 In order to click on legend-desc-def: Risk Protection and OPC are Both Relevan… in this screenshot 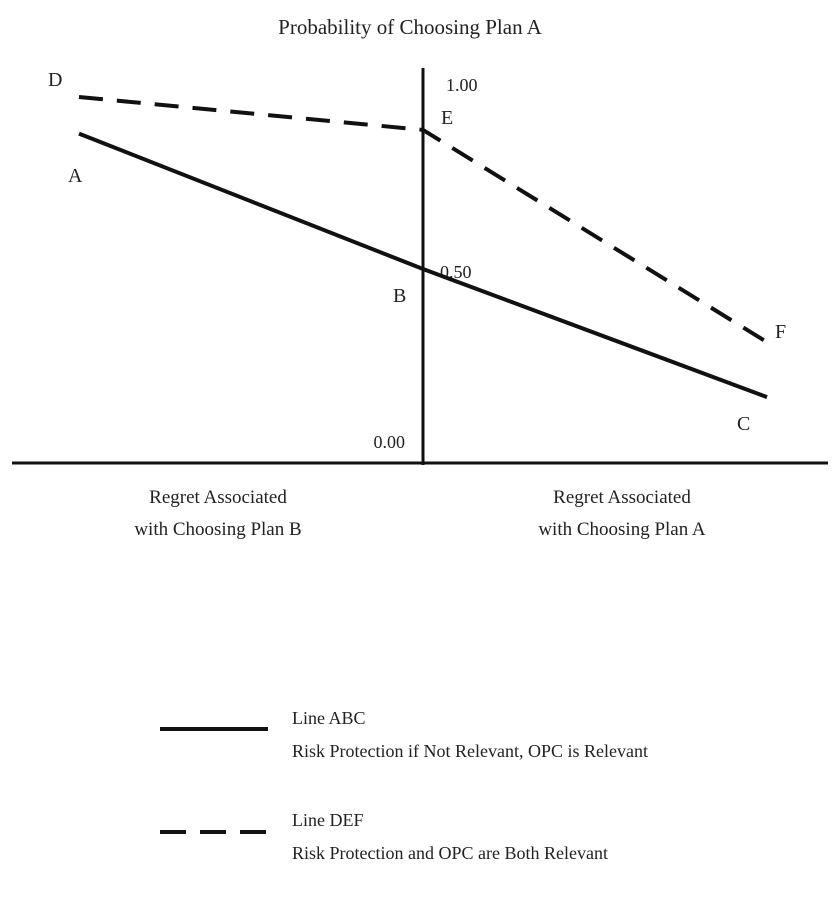, I will do `click(450, 853)`.